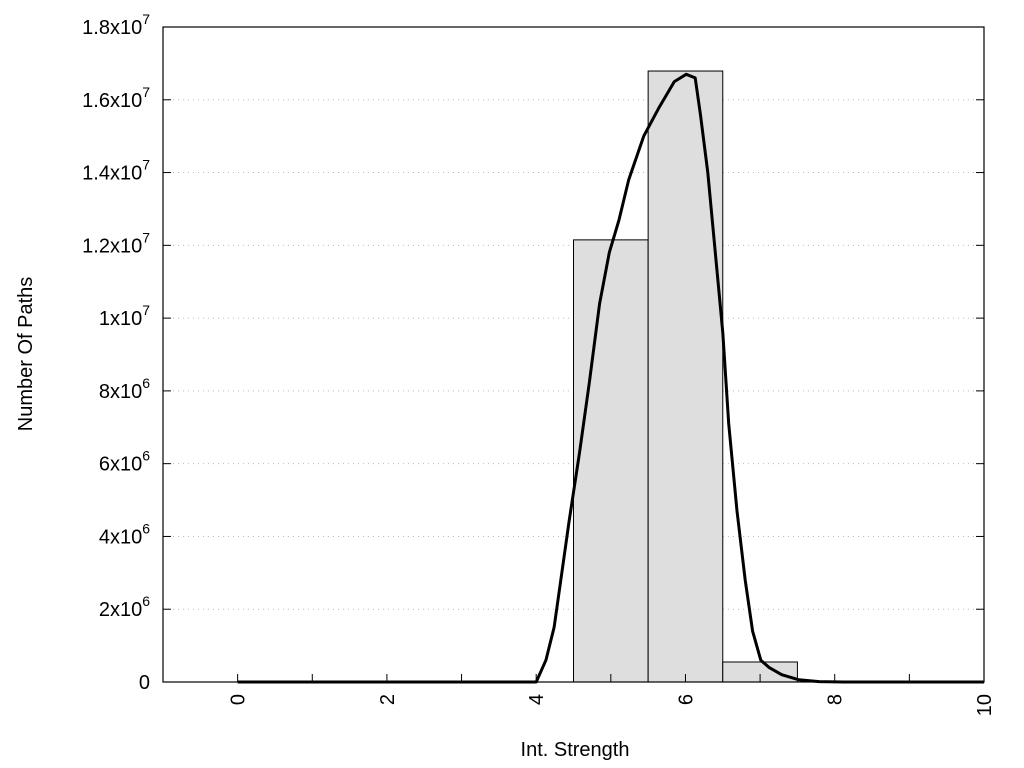  Describe the element at coordinates (388, 699) in the screenshot. I see `x-tick-label: 2` at that location.